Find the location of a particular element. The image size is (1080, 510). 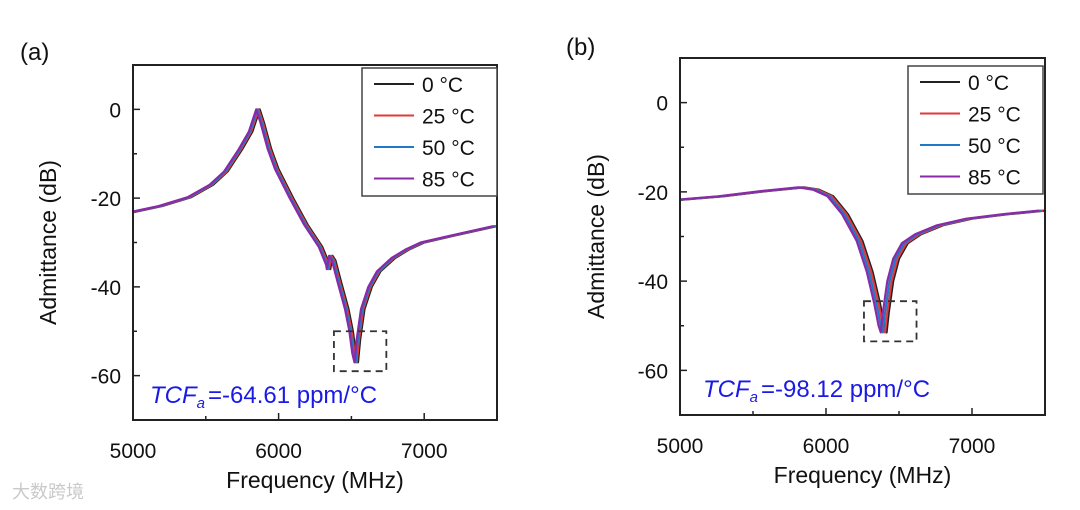

watermark-text: 大数跨境 is located at coordinates (48, 492).